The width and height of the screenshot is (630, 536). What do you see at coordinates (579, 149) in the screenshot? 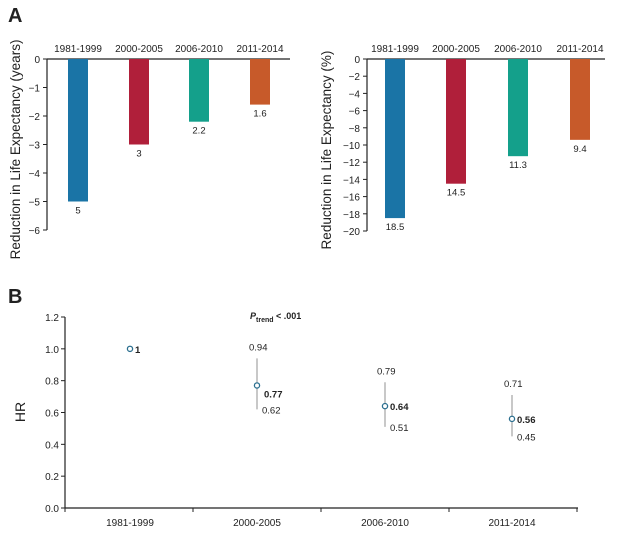
I see `right-chart-data-label: 9.4` at bounding box center [579, 149].